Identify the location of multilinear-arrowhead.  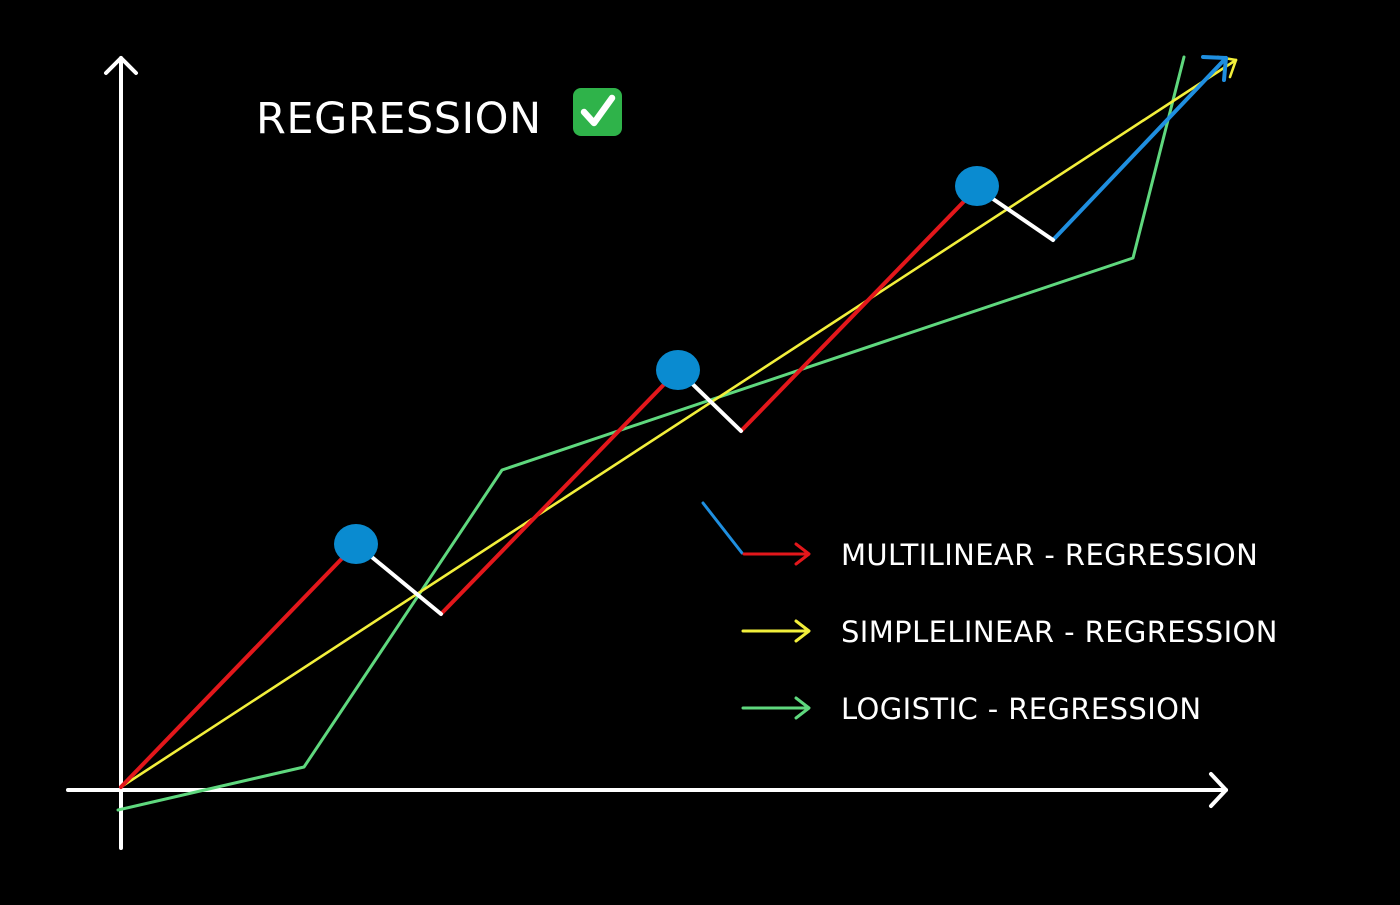
(1214, 68).